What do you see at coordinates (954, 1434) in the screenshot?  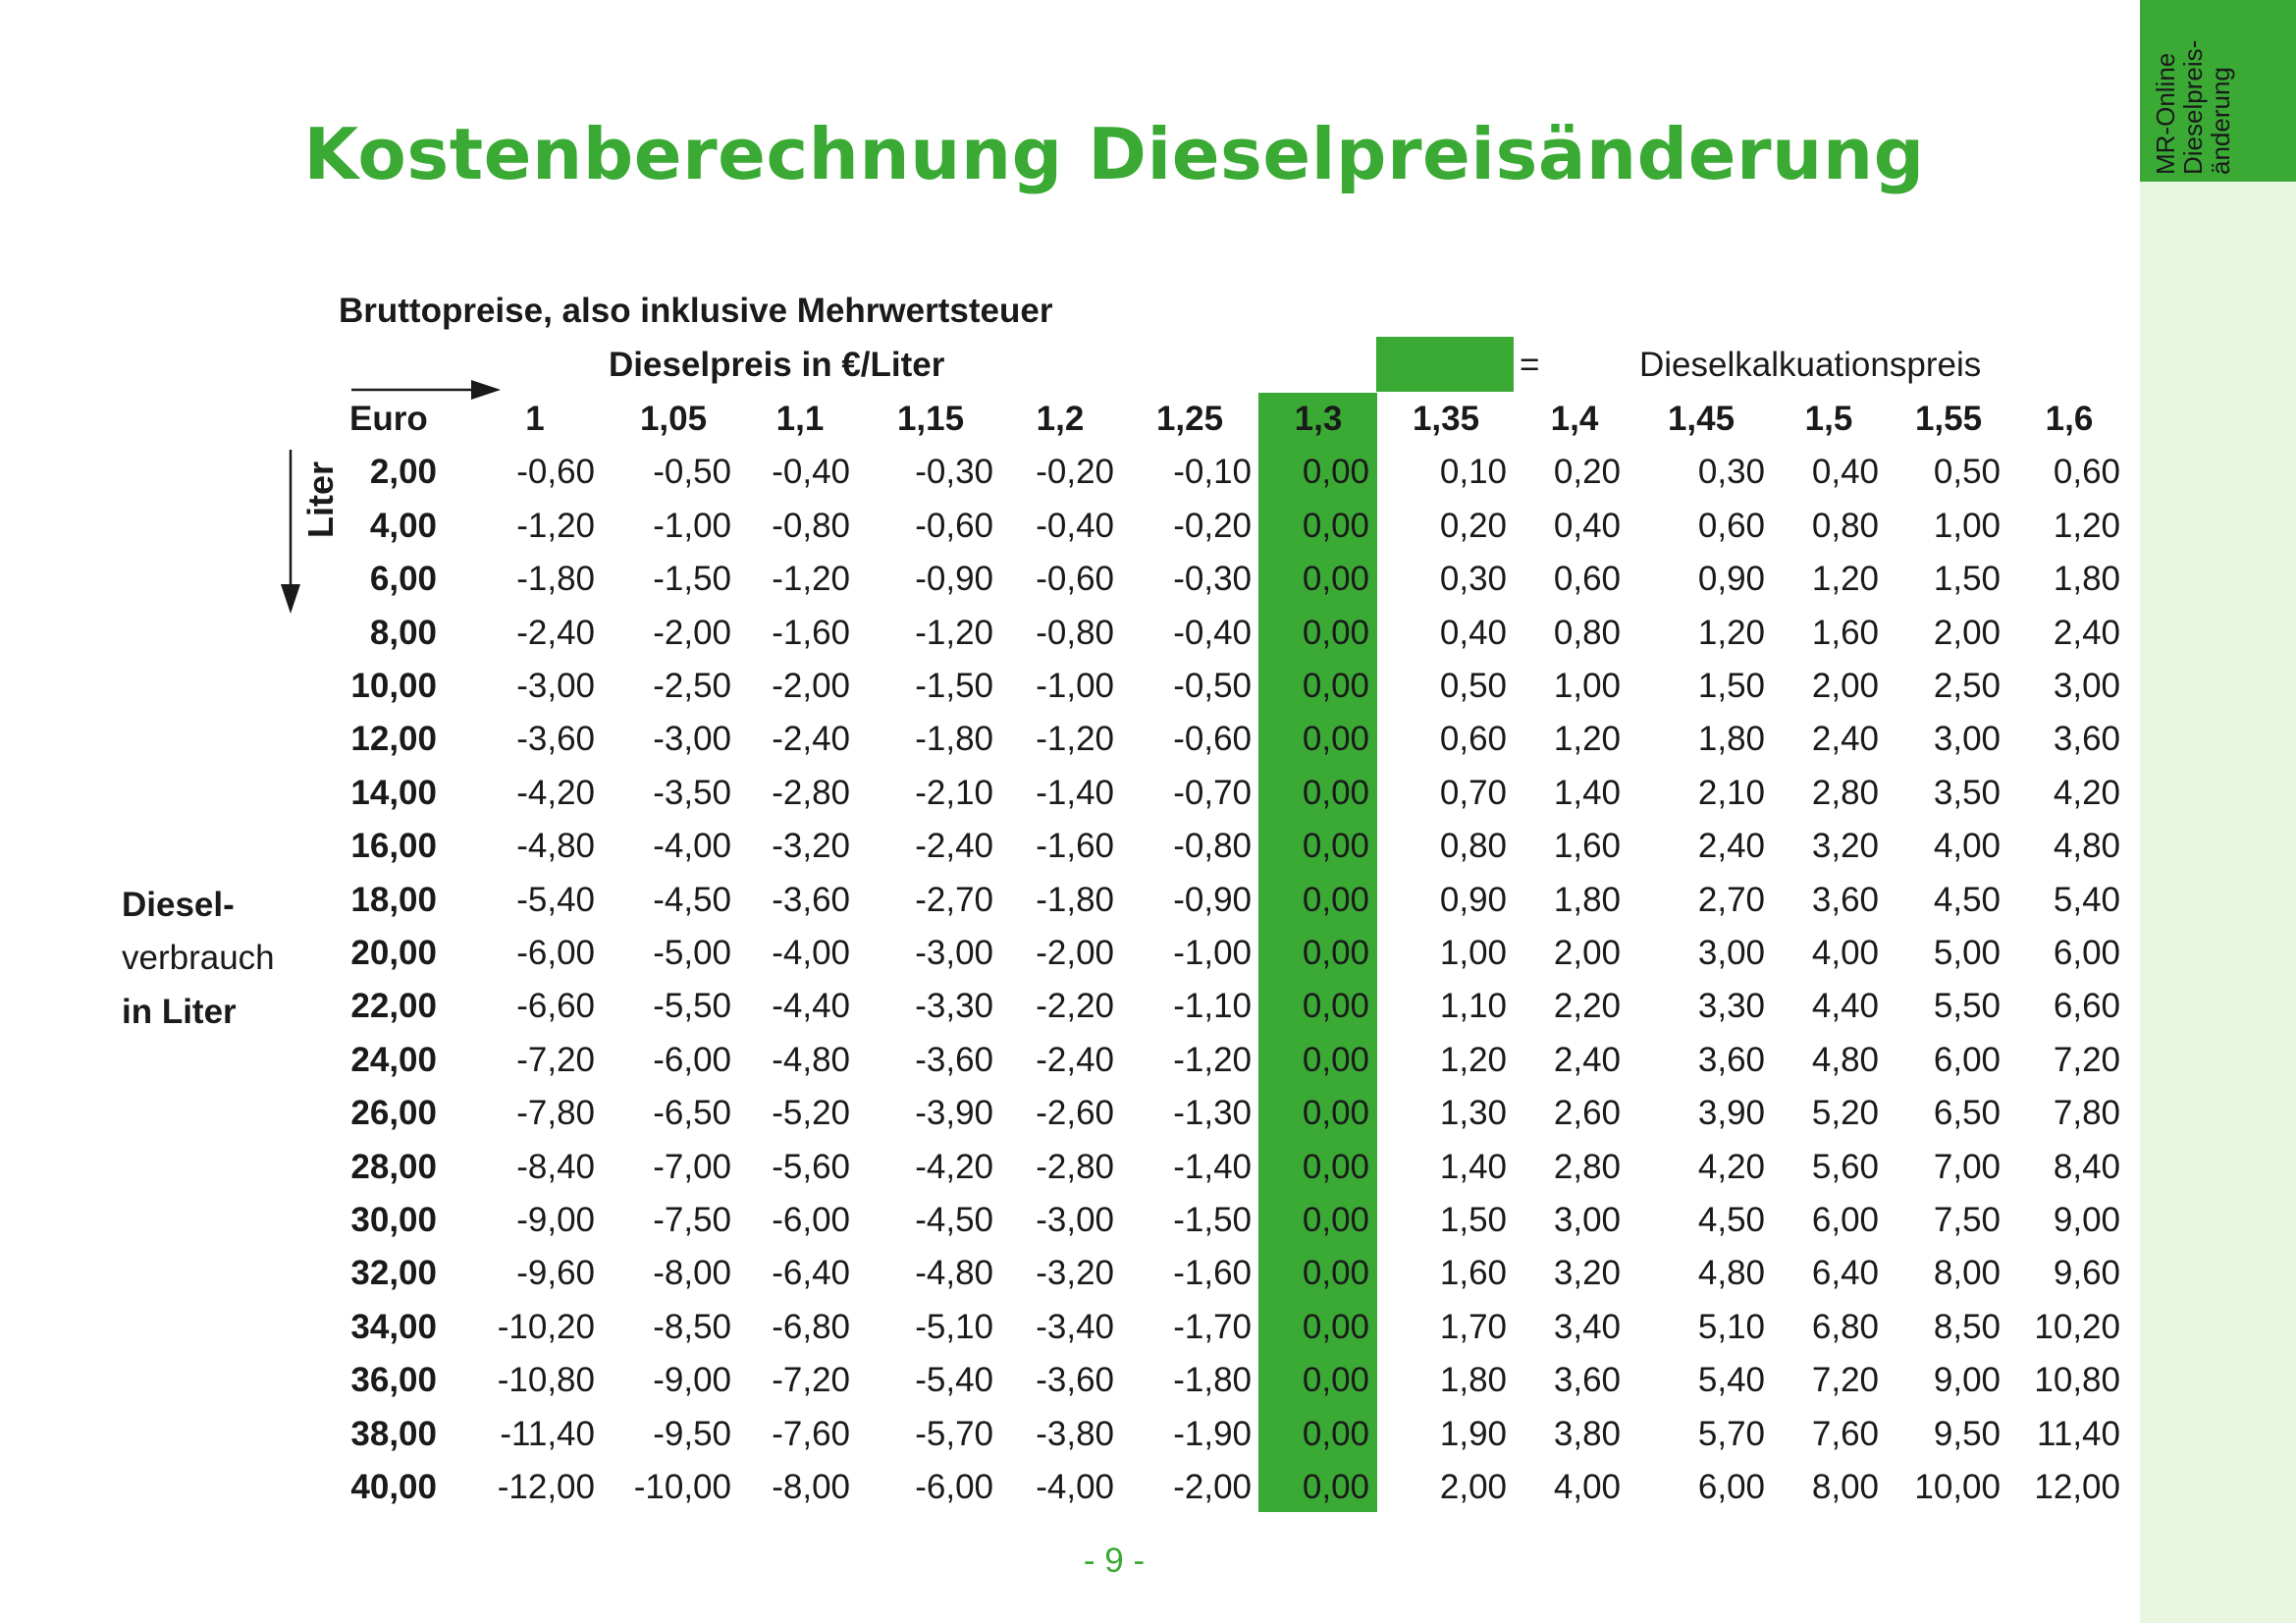 I see `table-cell: -5,70` at bounding box center [954, 1434].